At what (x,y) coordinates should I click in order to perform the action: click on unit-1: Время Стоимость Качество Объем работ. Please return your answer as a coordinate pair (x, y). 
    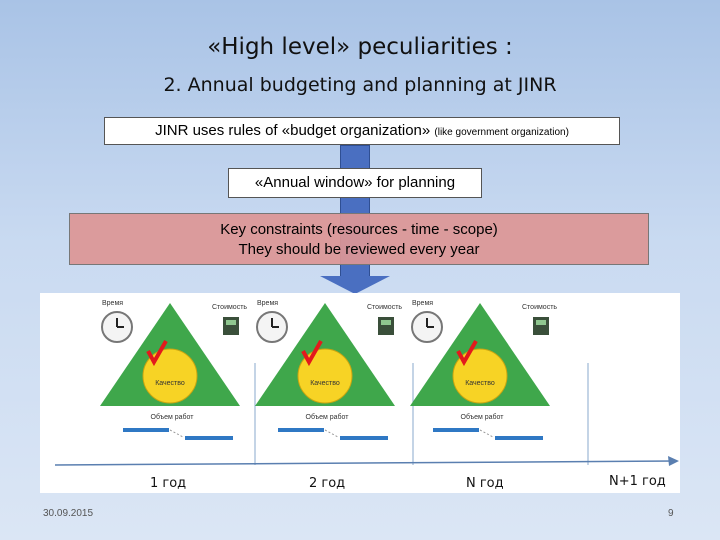
    Looking at the image, I should click on (173, 370).